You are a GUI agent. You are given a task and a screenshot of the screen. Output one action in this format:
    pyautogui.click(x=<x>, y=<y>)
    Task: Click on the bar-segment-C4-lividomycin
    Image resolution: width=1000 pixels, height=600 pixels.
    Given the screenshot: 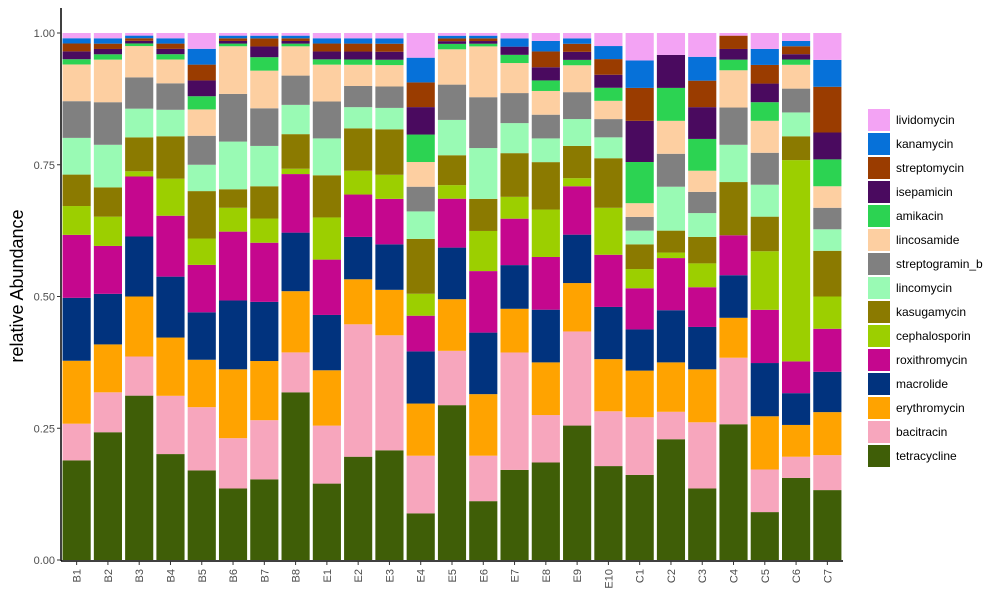 What is the action you would take?
    pyautogui.click(x=733, y=34)
    